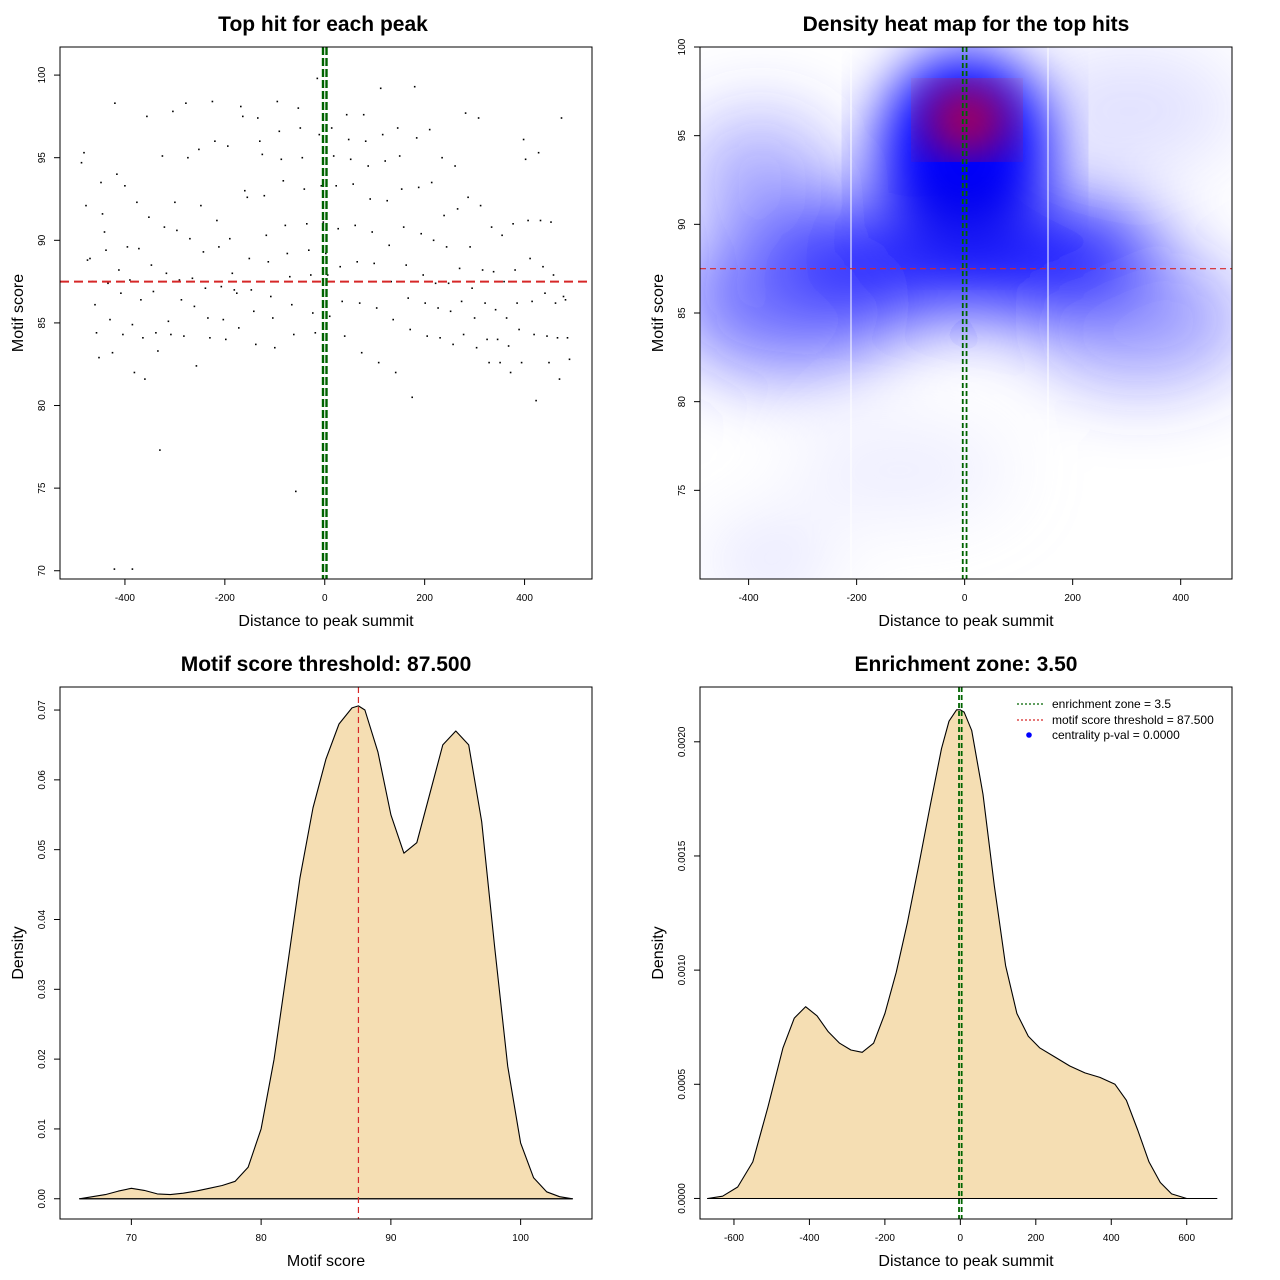  Describe the element at coordinates (1116, 735) in the screenshot. I see `legend-pval-label: centrality p-val = 0.0000` at that location.